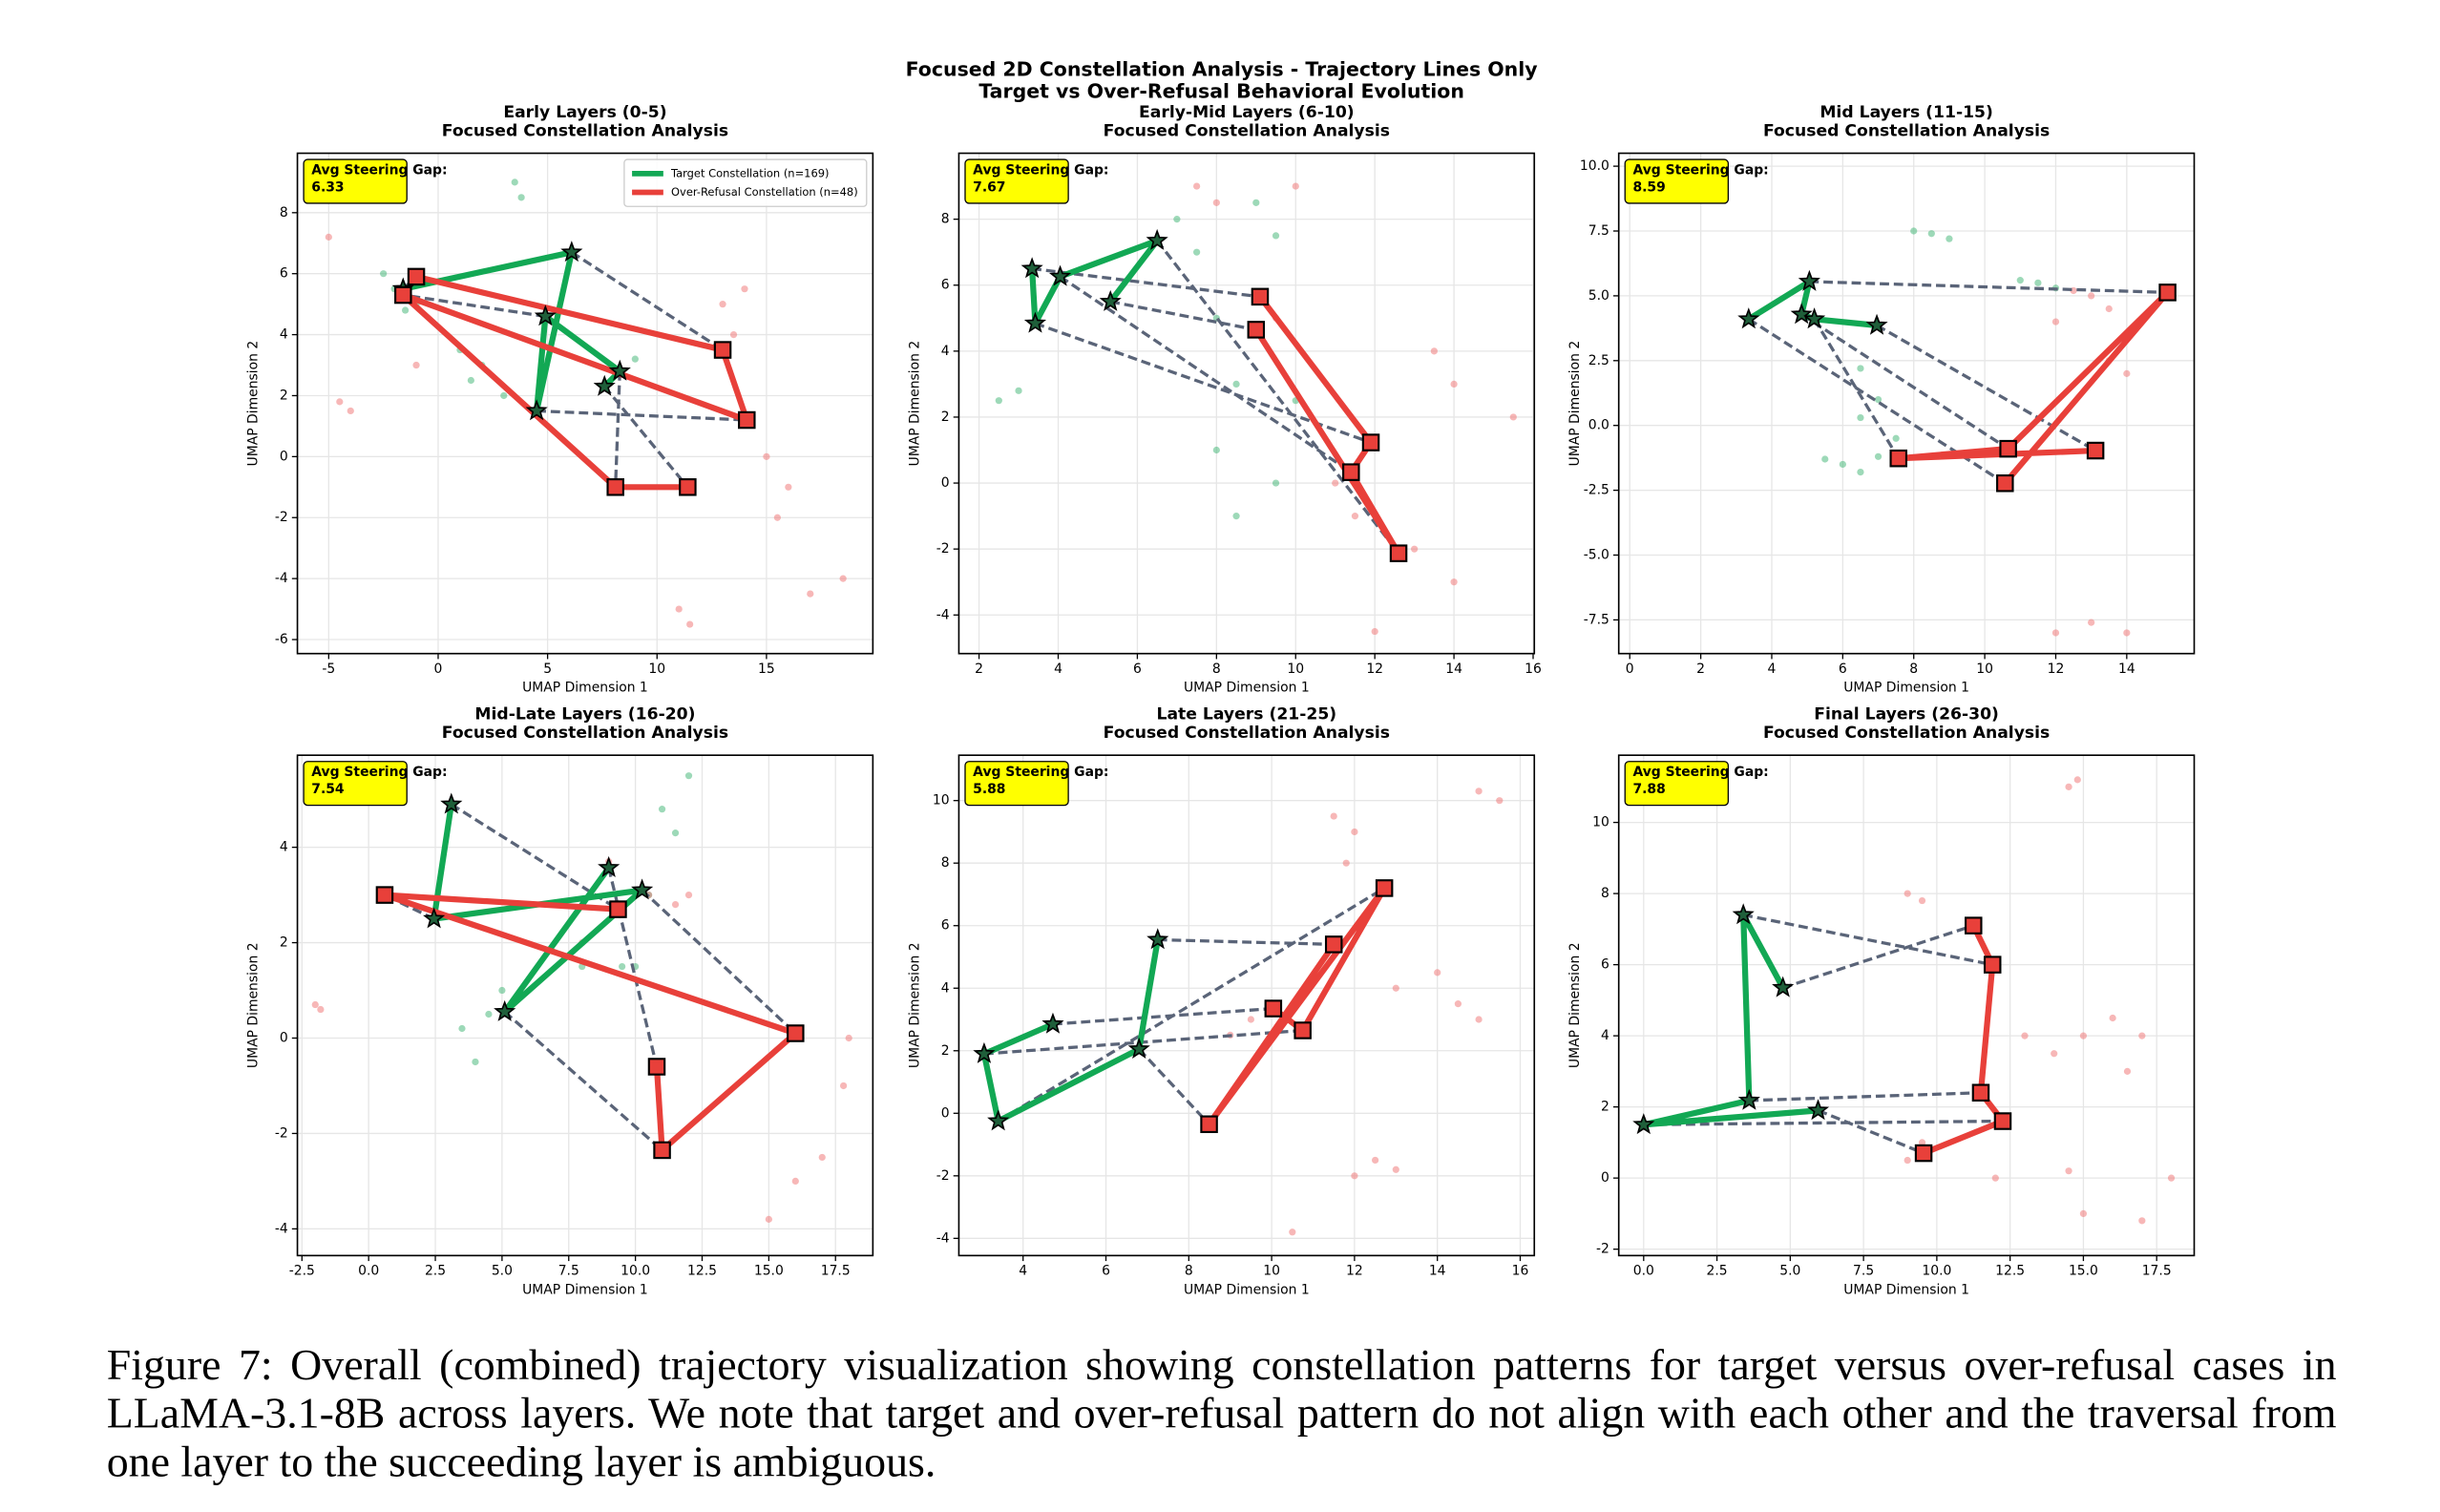 Image resolution: width=2440 pixels, height=1512 pixels. I want to click on y-tick-label: 8, so click(1605, 894).